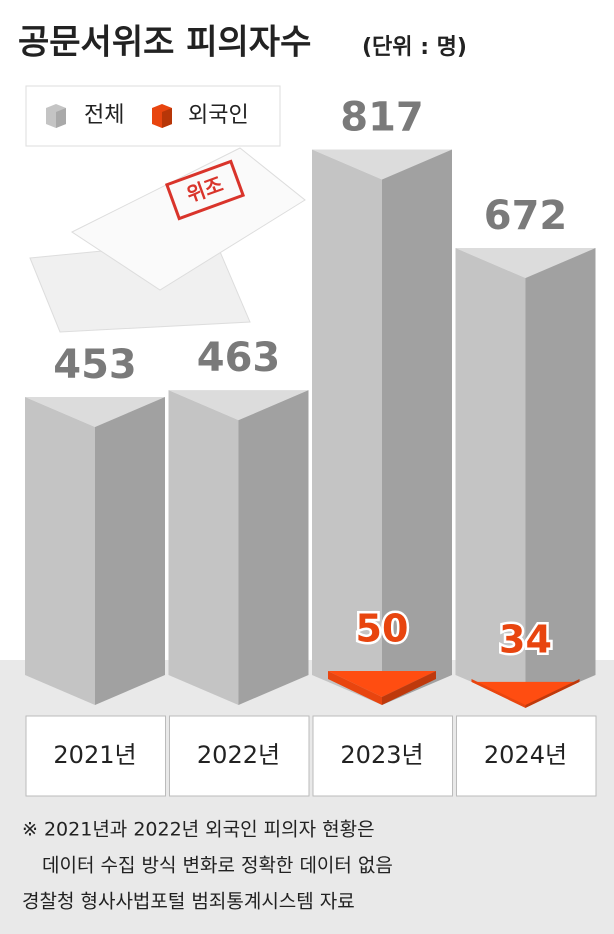 Image resolution: width=614 pixels, height=934 pixels. I want to click on x-tick-label: 2022년, so click(238, 755).